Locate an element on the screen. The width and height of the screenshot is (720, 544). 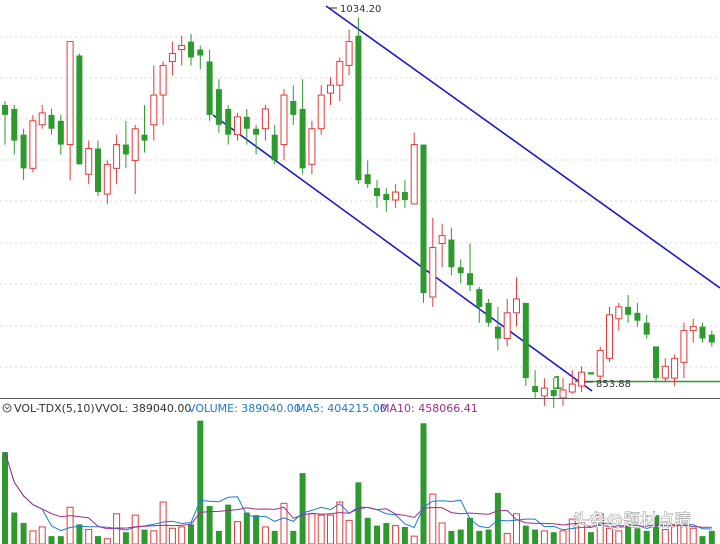
volume-label: VOLUME: 389040.00 is located at coordinates (244, 408).